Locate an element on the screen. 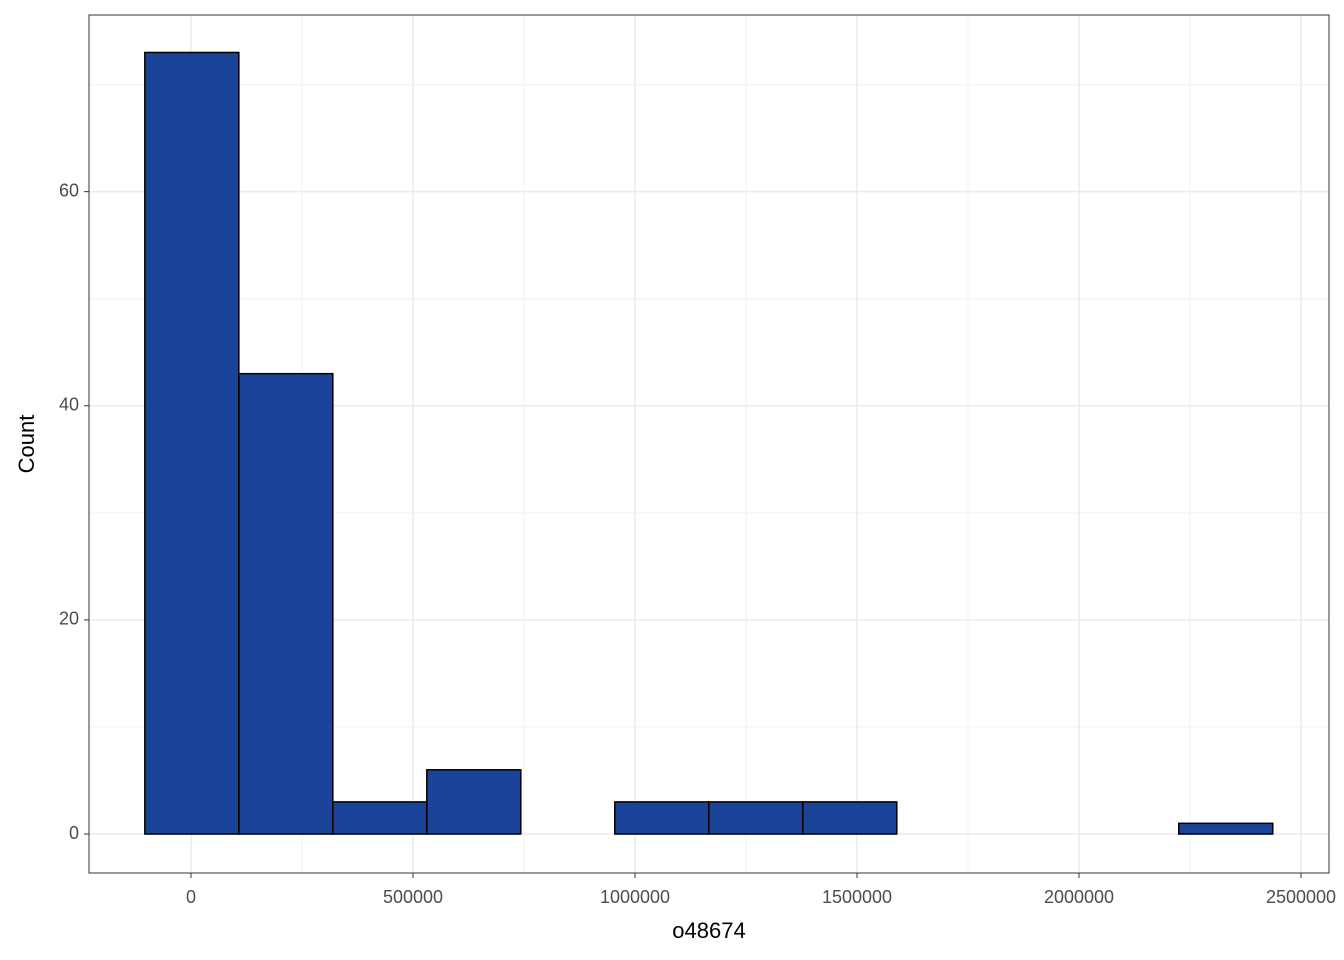 The image size is (1344, 960). x-tick-label: 2000000 is located at coordinates (1079, 897).